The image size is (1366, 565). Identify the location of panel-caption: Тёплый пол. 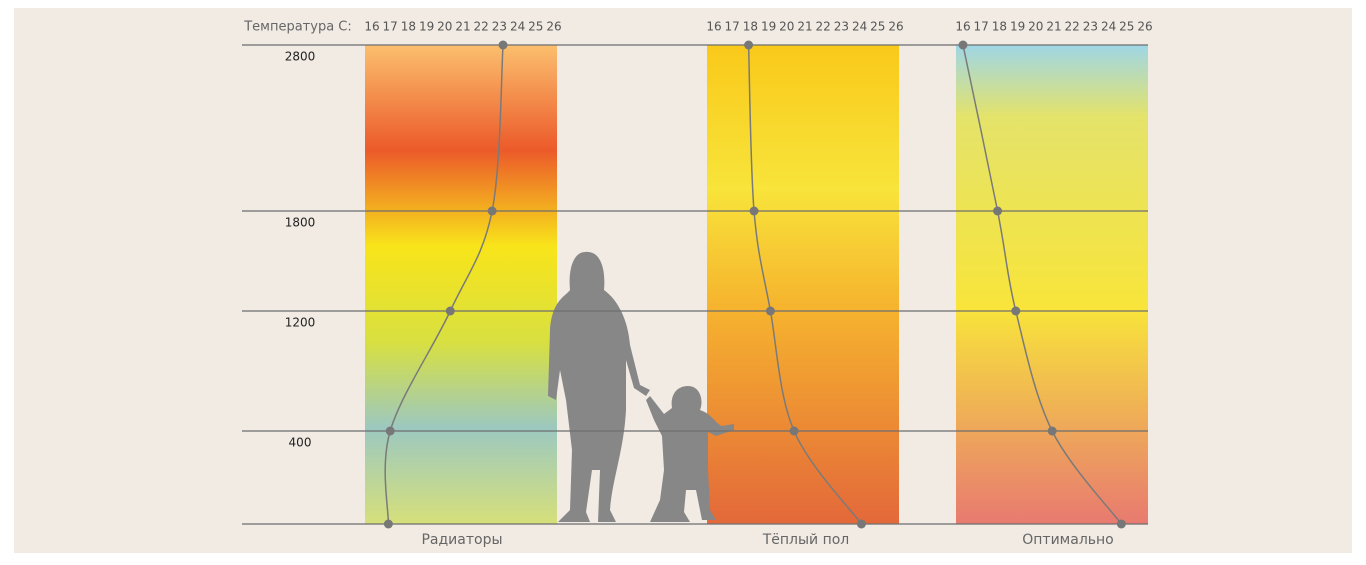
(806, 540).